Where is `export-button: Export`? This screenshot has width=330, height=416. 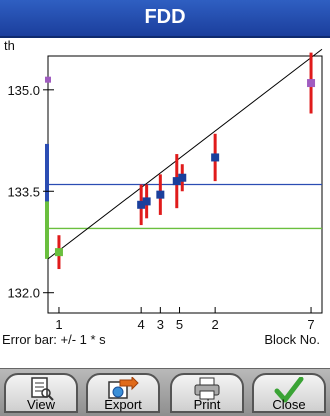
export-button: Export is located at coordinates (123, 393).